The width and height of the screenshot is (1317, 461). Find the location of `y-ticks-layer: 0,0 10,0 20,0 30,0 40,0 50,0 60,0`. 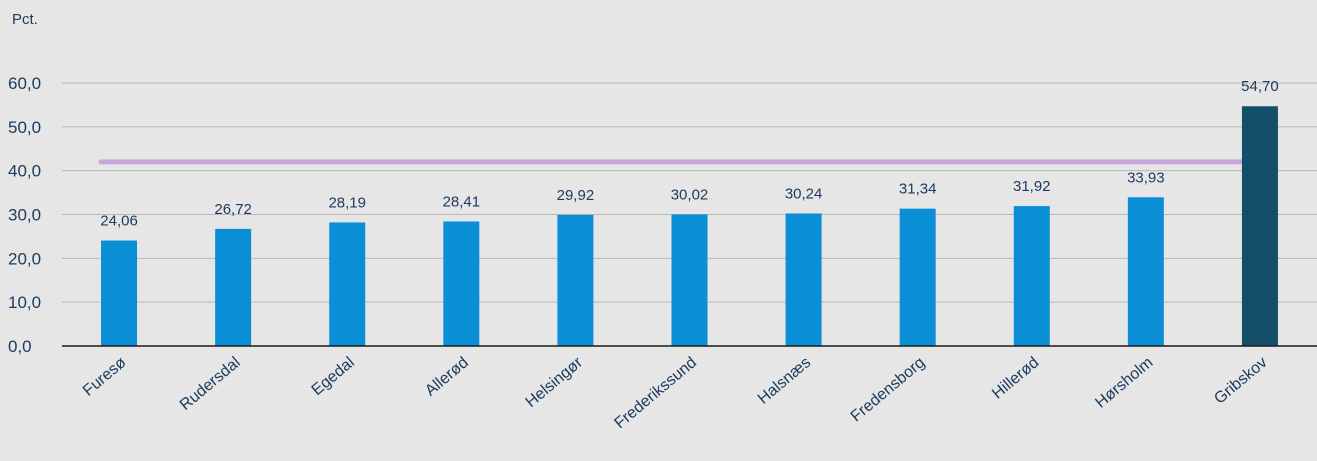

y-ticks-layer: 0,0 10,0 20,0 30,0 40,0 50,0 60,0 is located at coordinates (24, 215).